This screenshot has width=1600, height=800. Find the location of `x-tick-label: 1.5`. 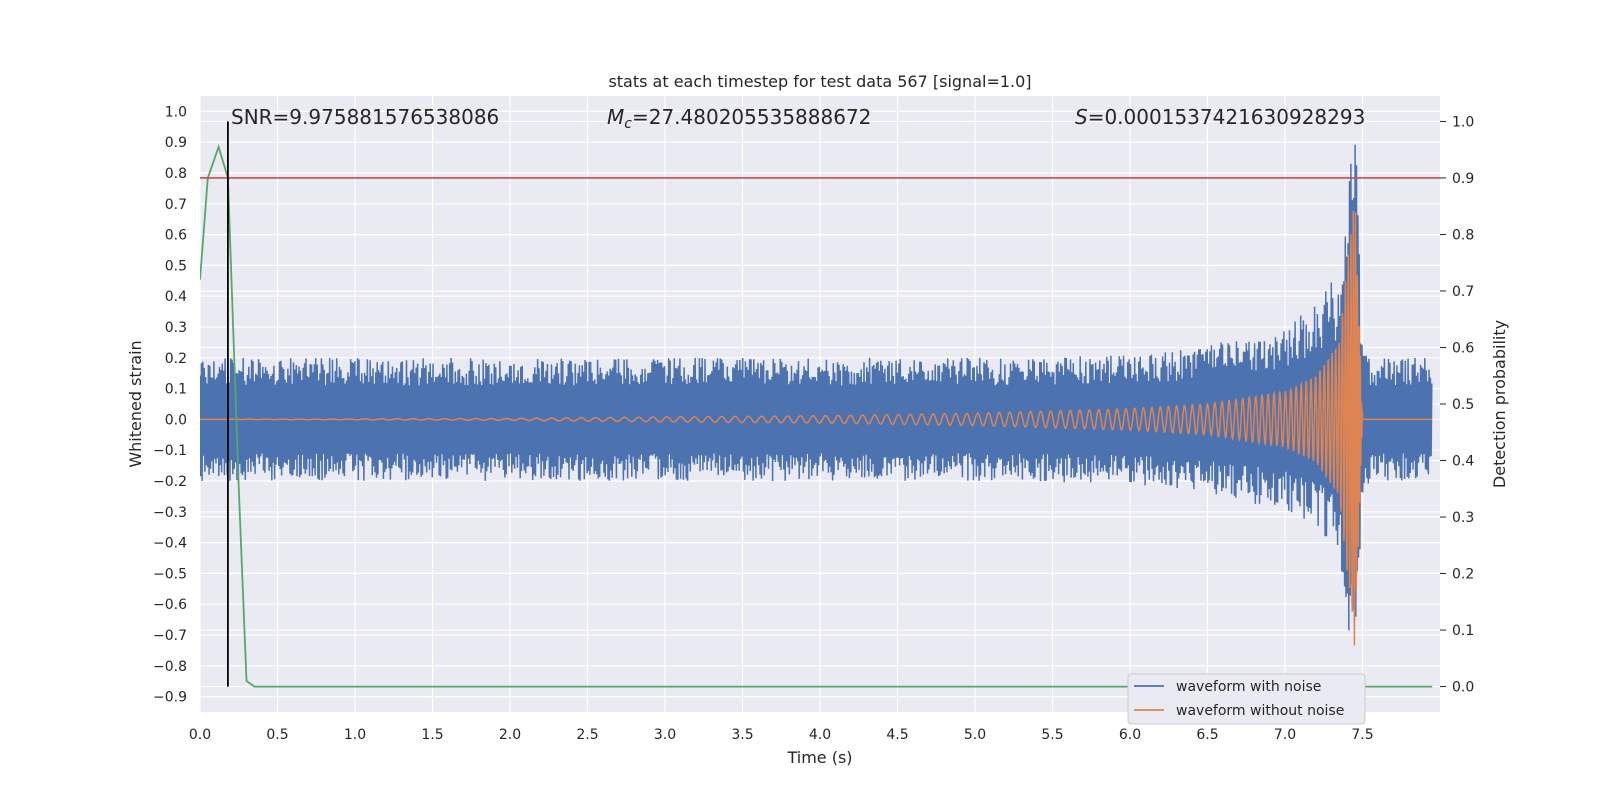

x-tick-label: 1.5 is located at coordinates (432, 735).